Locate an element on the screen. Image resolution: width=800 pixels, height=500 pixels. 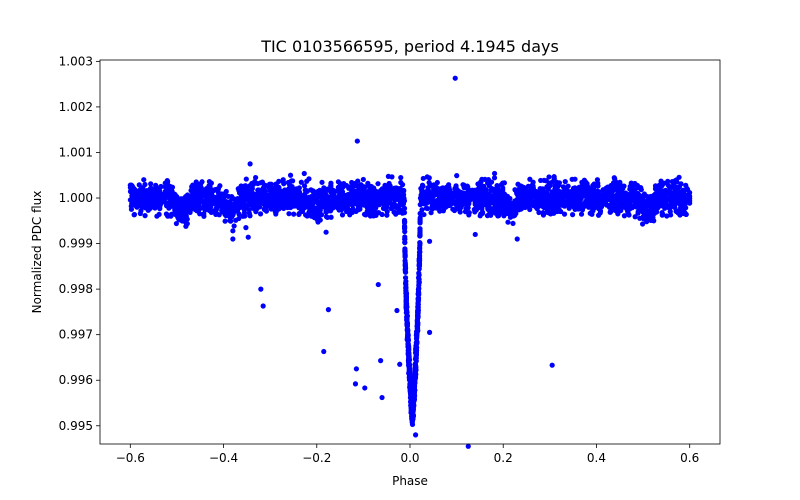
y-tick-label: 0.995 is located at coordinates (76, 426).